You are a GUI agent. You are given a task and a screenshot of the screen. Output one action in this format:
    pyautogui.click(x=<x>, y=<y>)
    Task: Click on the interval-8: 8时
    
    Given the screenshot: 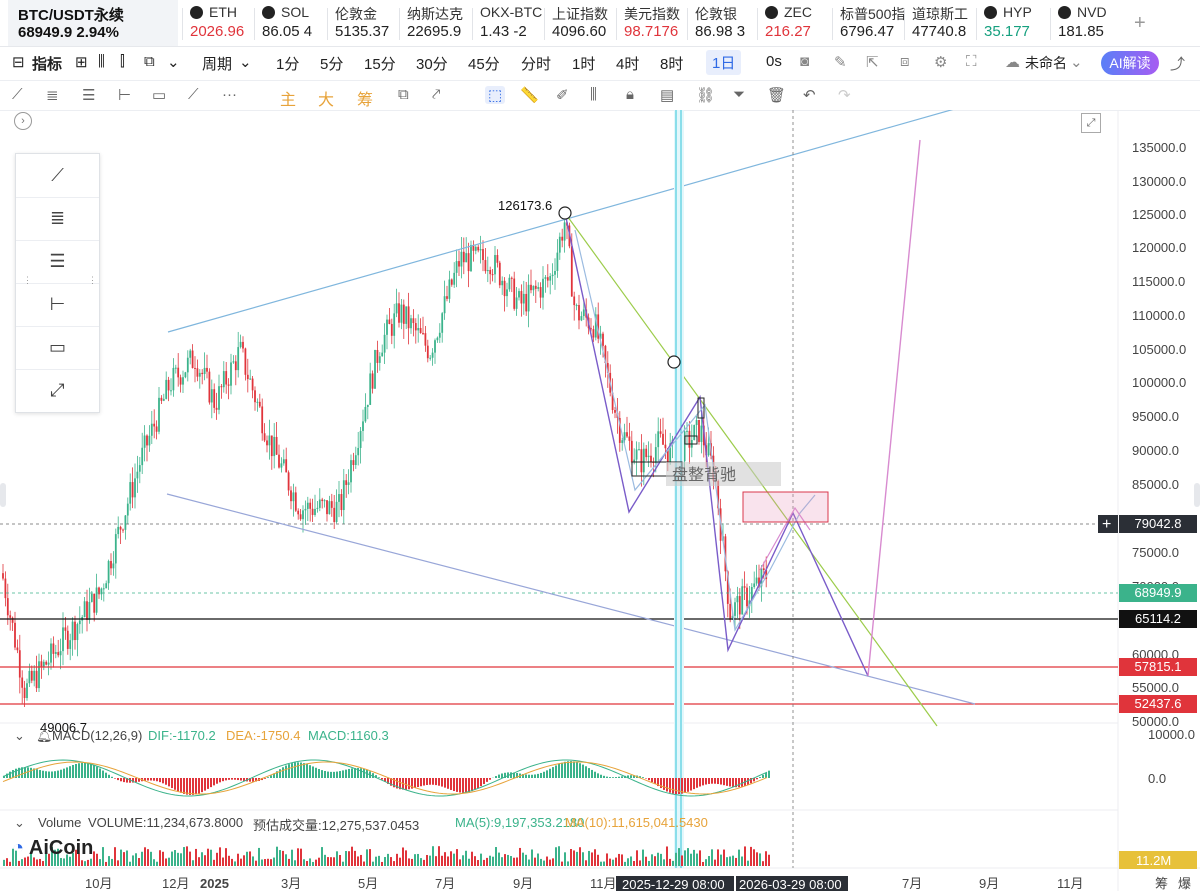 What is the action you would take?
    pyautogui.click(x=672, y=64)
    